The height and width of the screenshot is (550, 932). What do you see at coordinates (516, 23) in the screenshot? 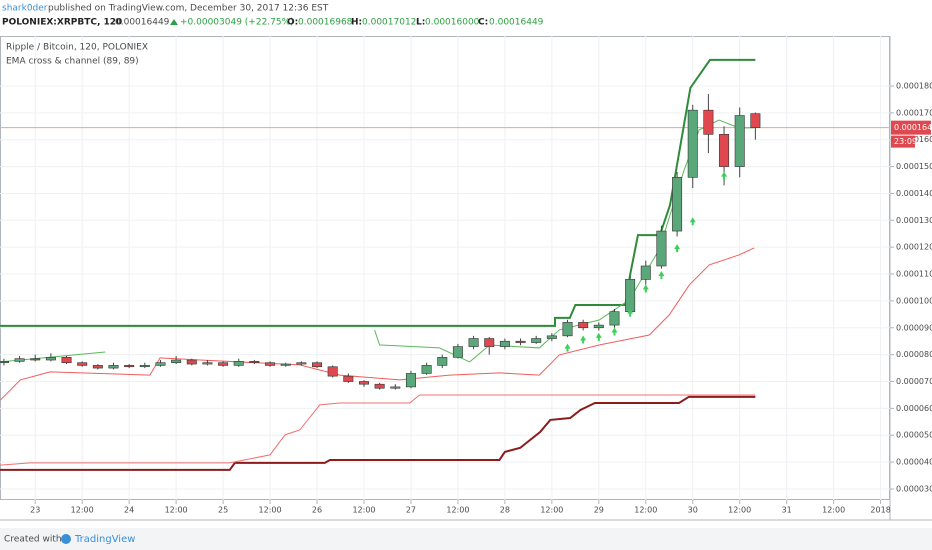
I see `c-value: 0.00016449` at bounding box center [516, 23].